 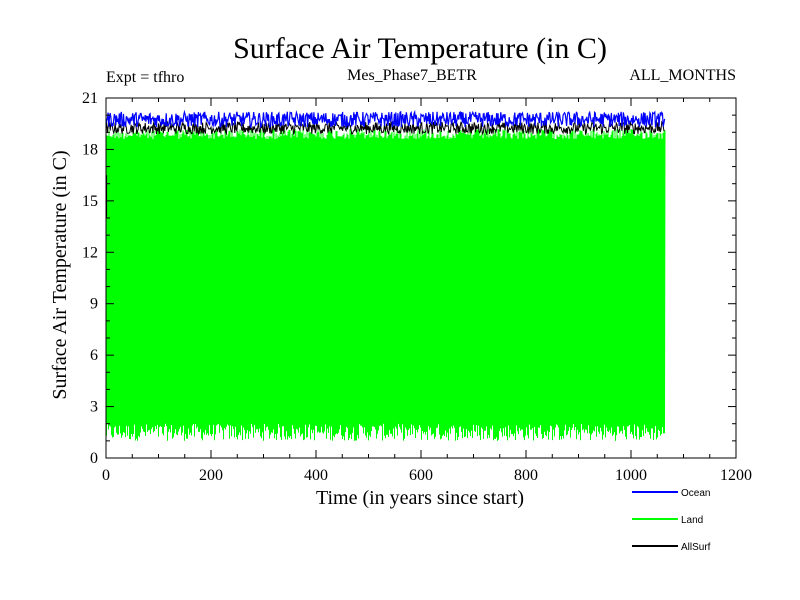 I want to click on series-allsurf, so click(x=385, y=128).